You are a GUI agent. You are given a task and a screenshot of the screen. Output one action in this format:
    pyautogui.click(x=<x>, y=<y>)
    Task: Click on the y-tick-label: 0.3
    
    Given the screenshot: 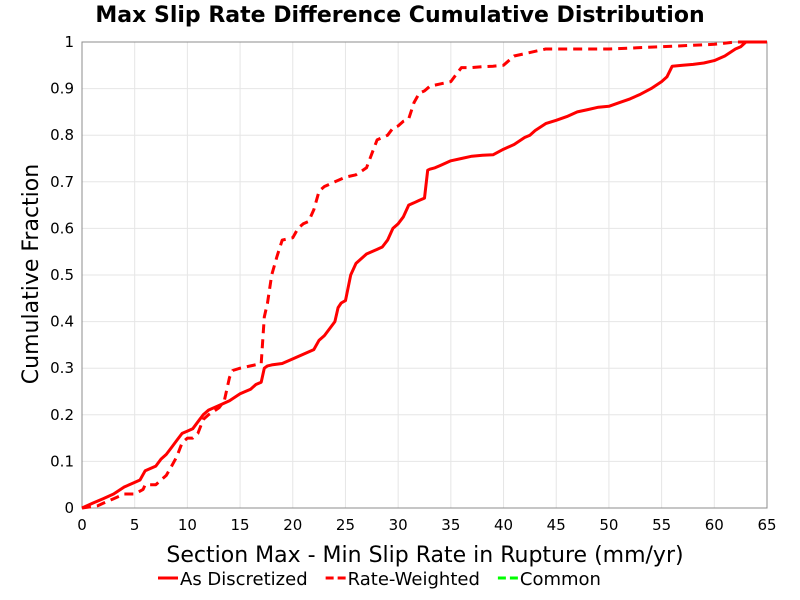 What is the action you would take?
    pyautogui.click(x=62, y=368)
    